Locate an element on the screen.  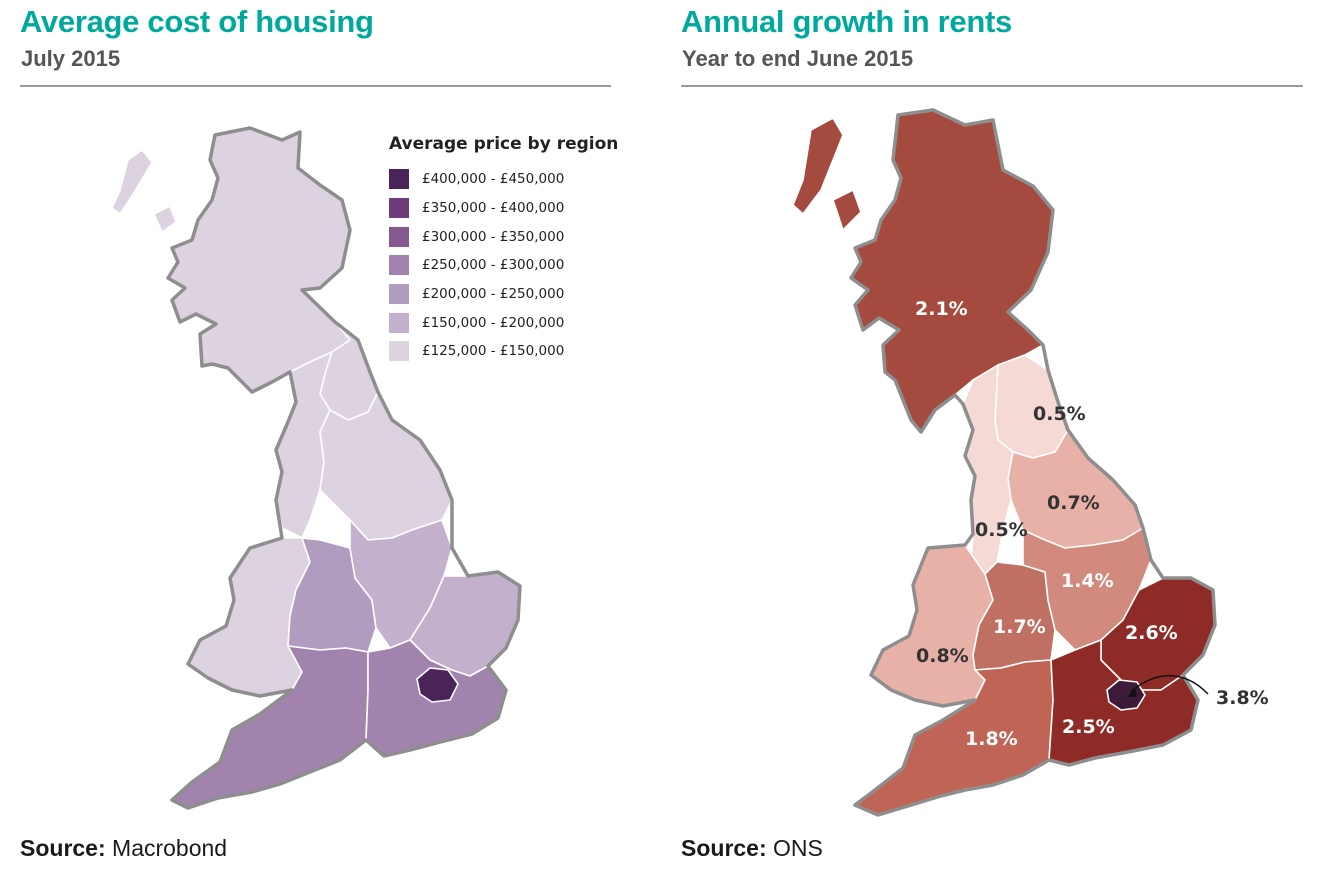
label-south-east: 2.5% is located at coordinates (1088, 727).